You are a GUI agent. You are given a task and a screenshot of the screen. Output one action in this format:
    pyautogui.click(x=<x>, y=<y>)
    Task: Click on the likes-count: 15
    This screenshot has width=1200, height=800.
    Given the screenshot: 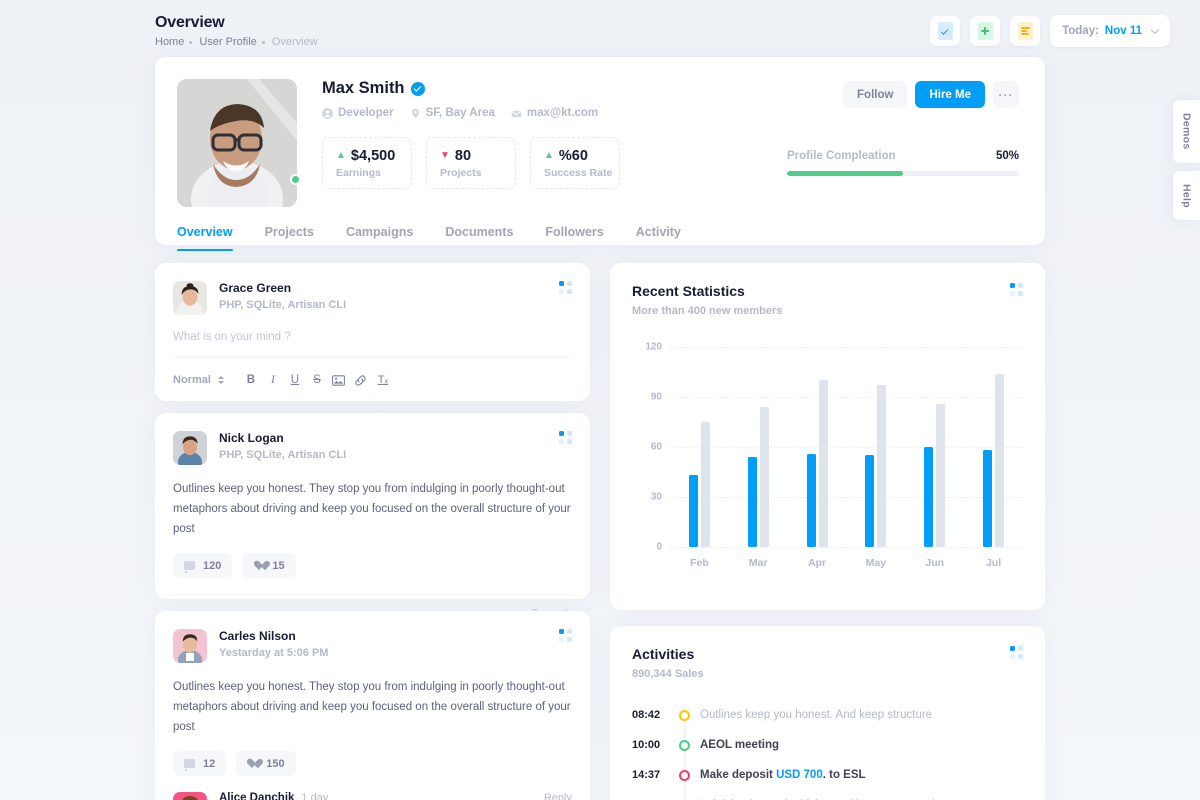 What is the action you would take?
    pyautogui.click(x=278, y=565)
    